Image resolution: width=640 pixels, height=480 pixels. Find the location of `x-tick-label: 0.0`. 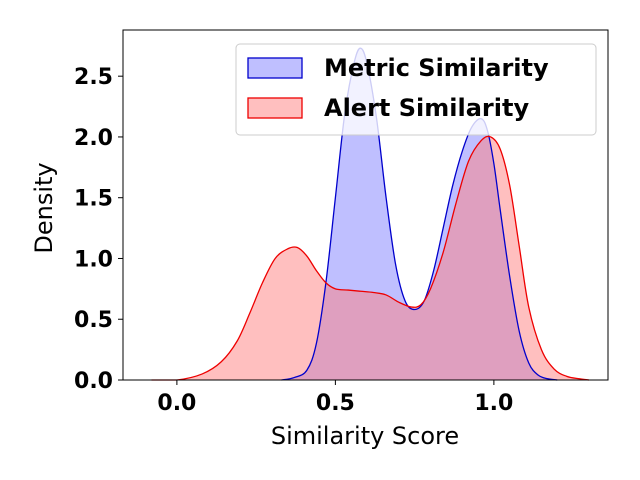

x-tick-label: 0.0 is located at coordinates (176, 403).